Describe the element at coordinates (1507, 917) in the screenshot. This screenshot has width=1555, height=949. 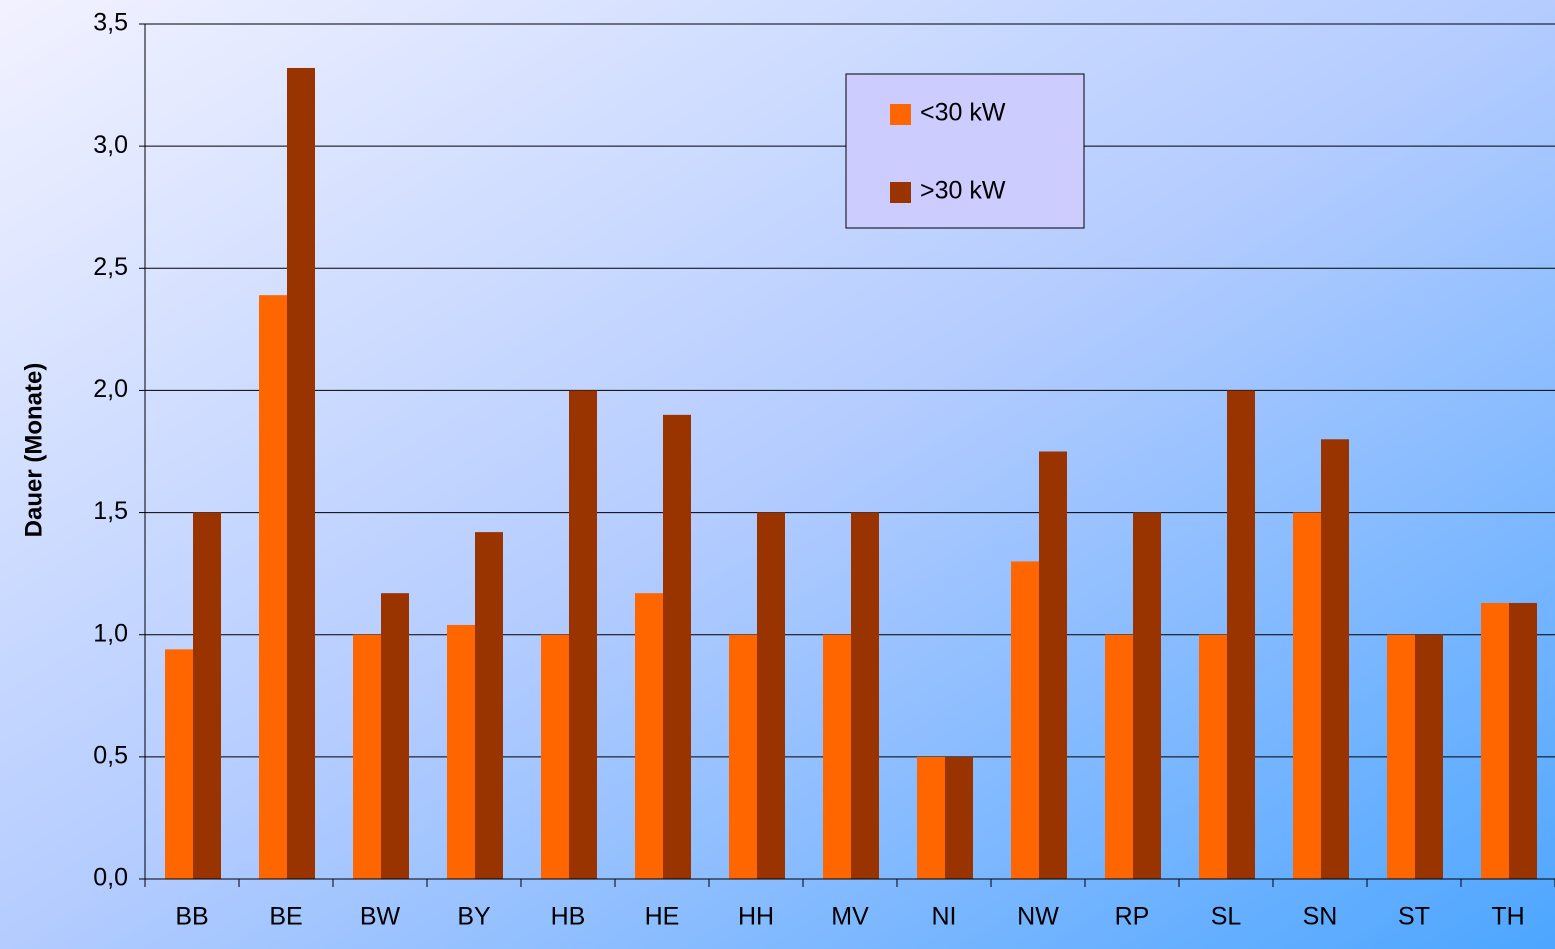
I see `x-tick-label: TH` at that location.